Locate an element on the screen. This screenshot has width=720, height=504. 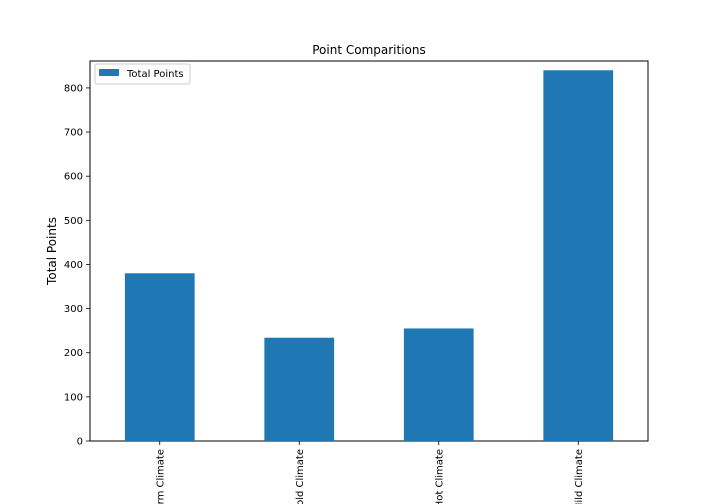
y-tick-label-7: 700 is located at coordinates (73, 133).